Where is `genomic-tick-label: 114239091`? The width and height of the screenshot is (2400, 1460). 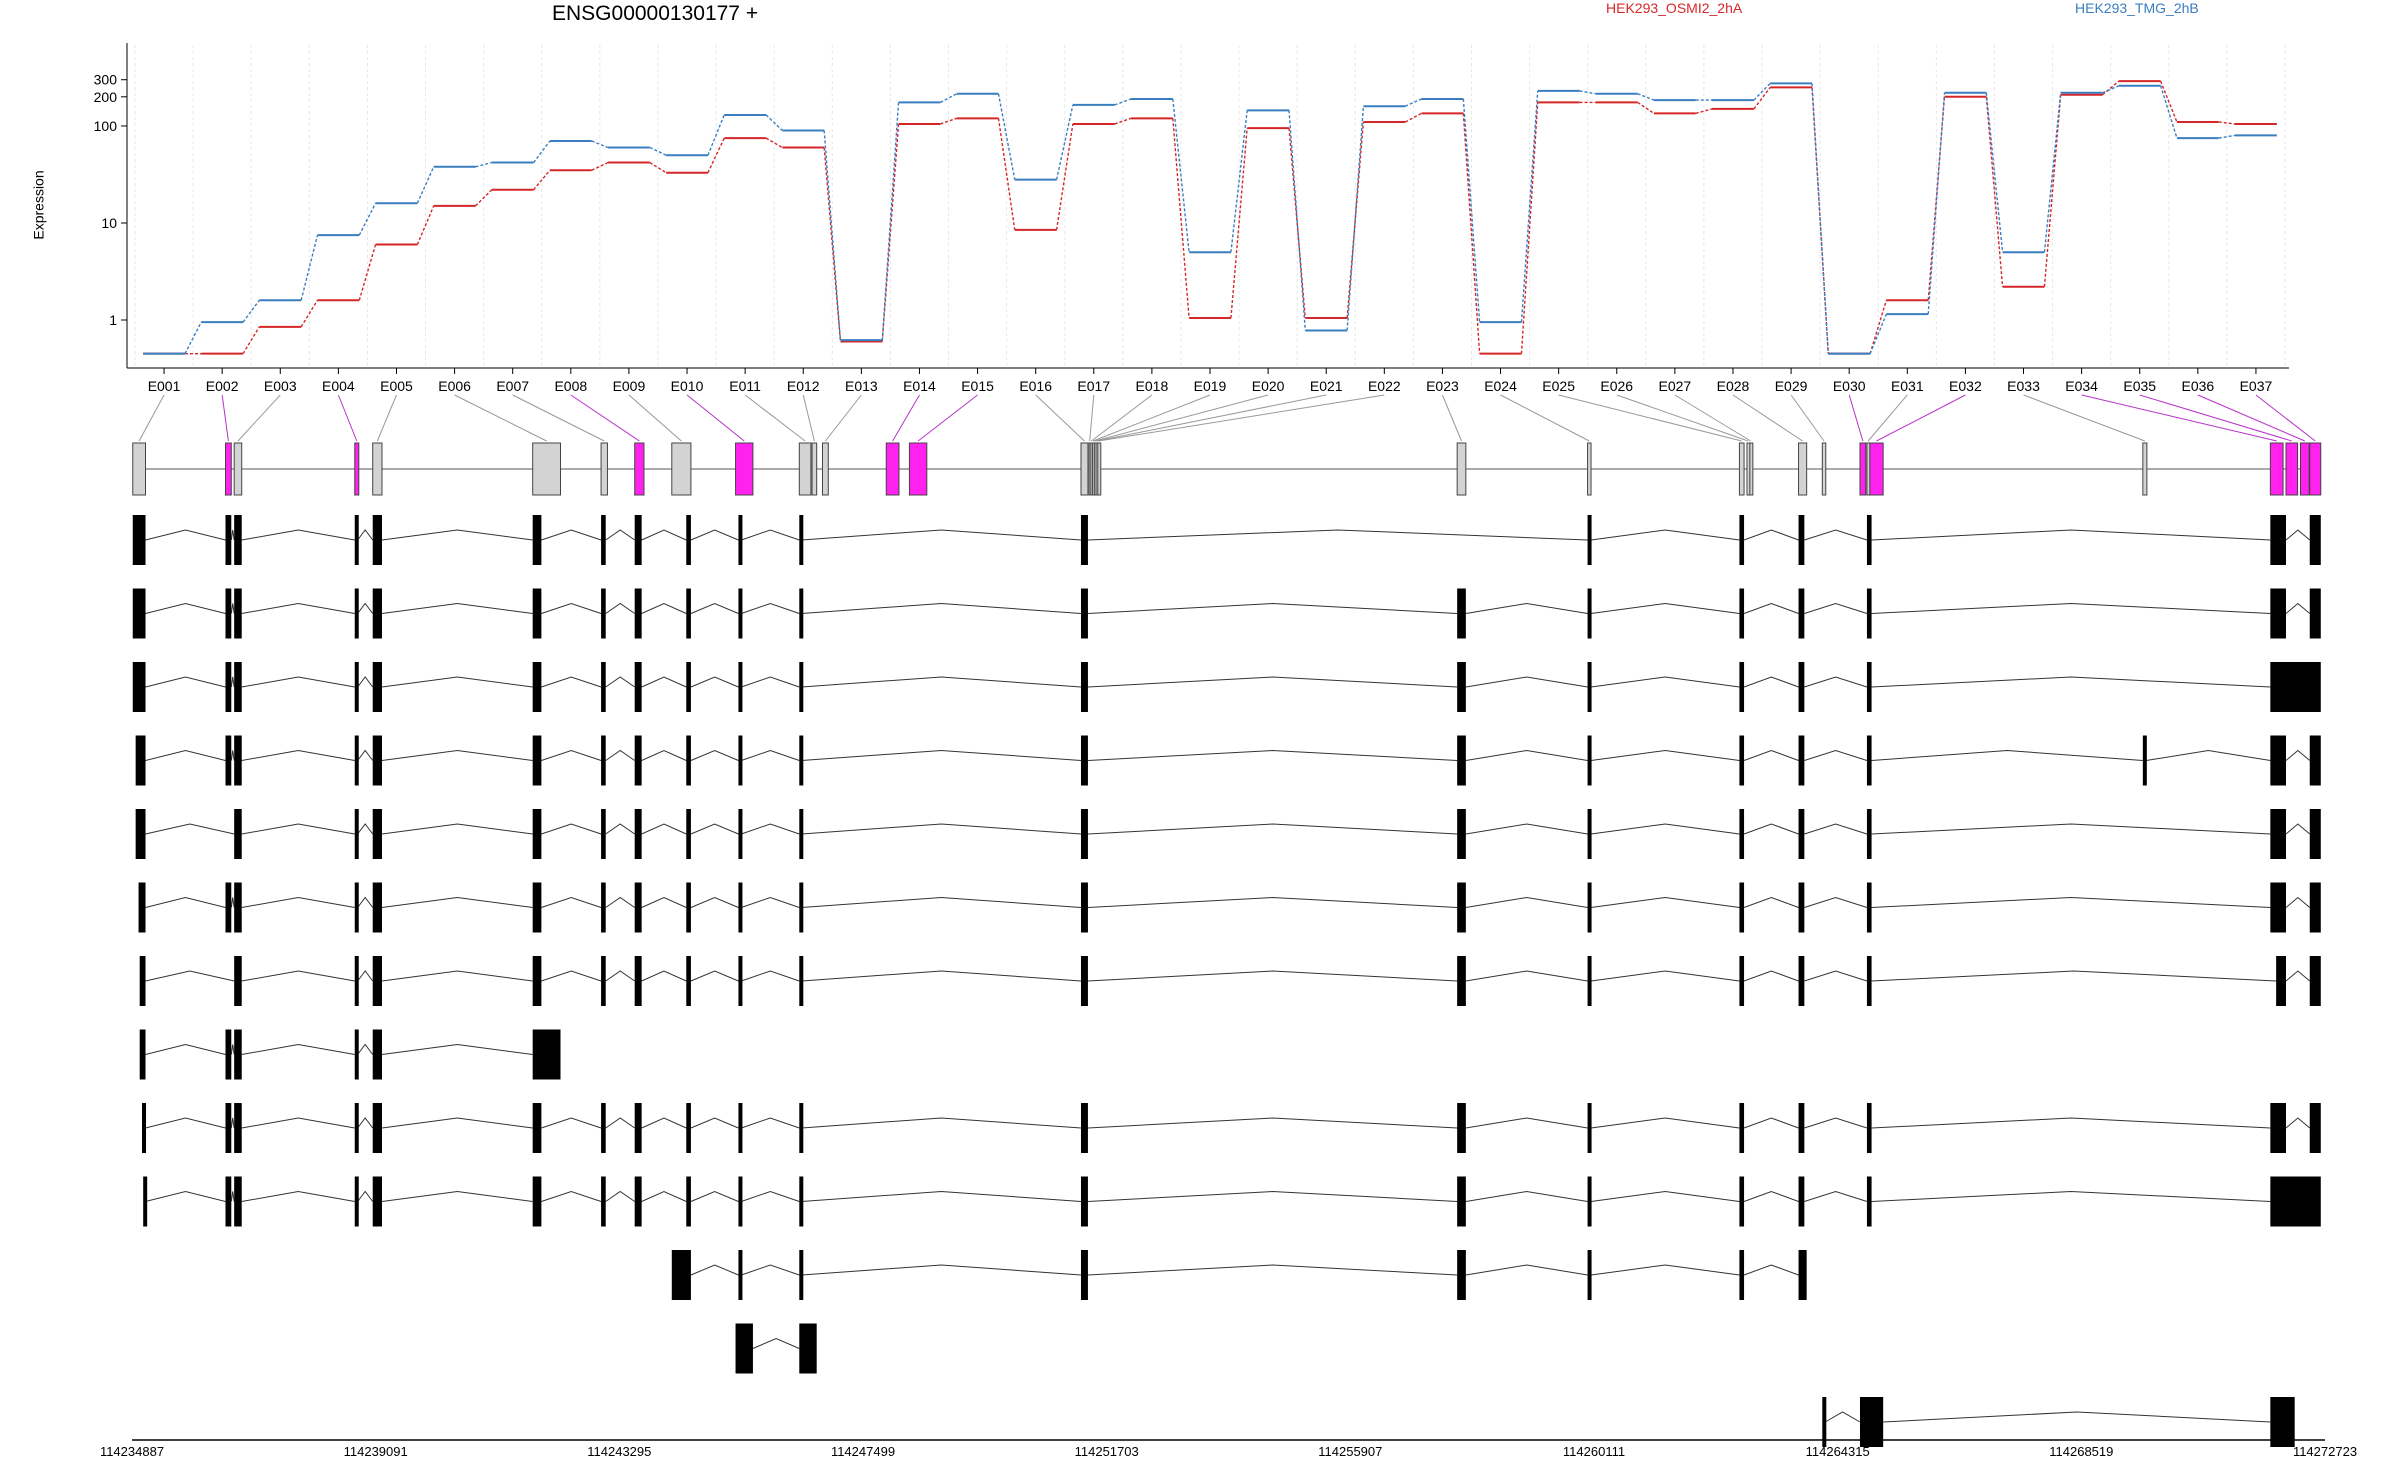 genomic-tick-label: 114239091 is located at coordinates (376, 1451).